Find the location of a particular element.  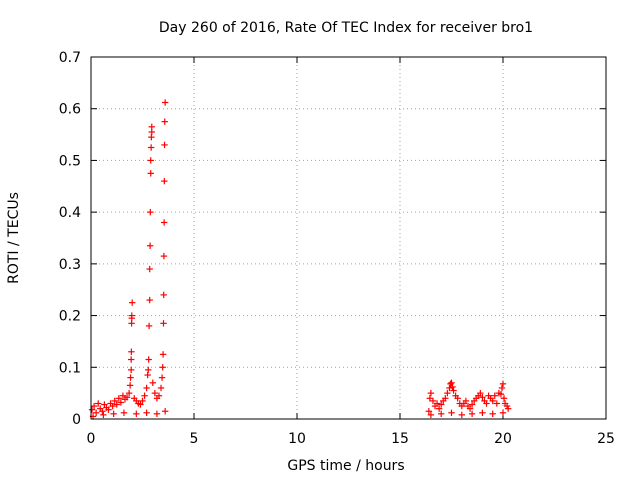

x-tick-label: 10 is located at coordinates (297, 439).